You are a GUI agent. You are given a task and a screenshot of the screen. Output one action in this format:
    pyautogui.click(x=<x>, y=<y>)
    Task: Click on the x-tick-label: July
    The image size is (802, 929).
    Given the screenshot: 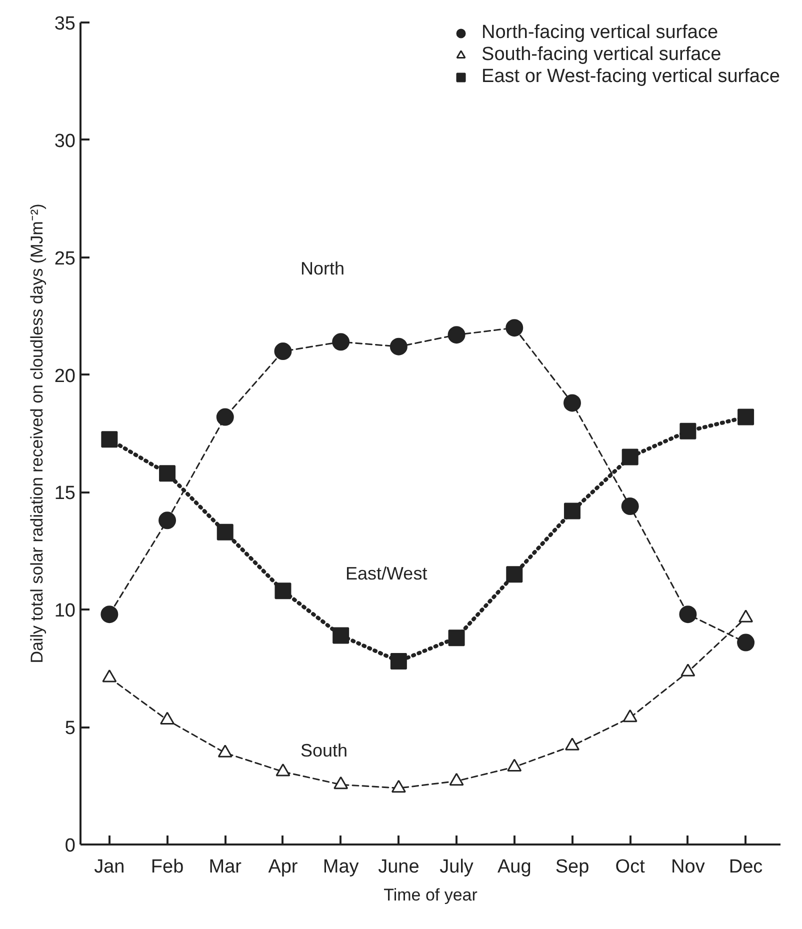 What is the action you would take?
    pyautogui.click(x=457, y=867)
    